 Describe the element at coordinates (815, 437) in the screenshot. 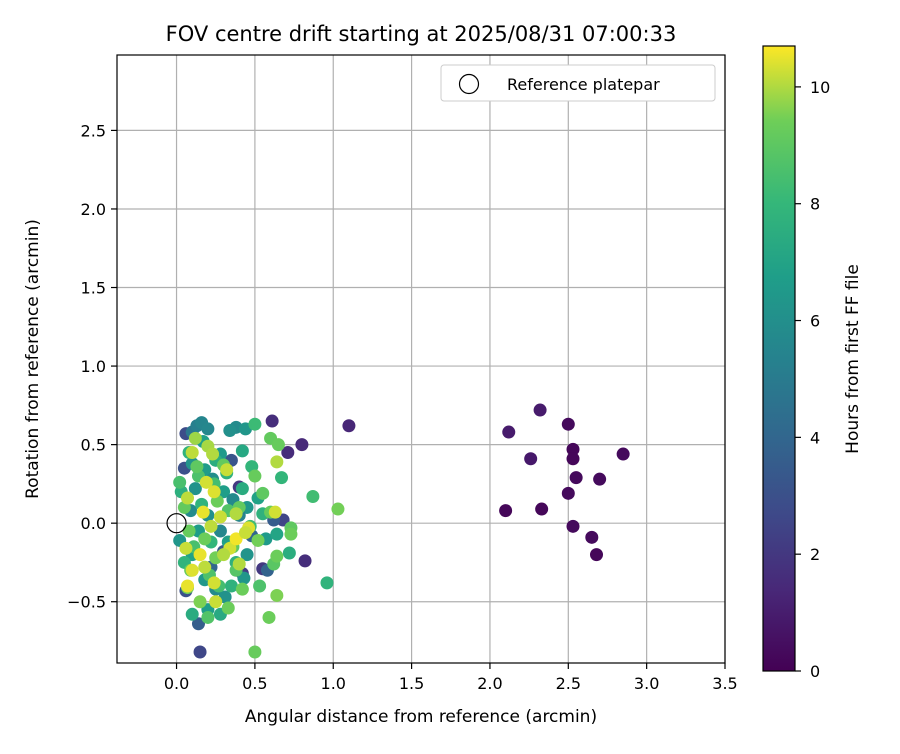

I see `colorbar-tick-label: 4` at that location.